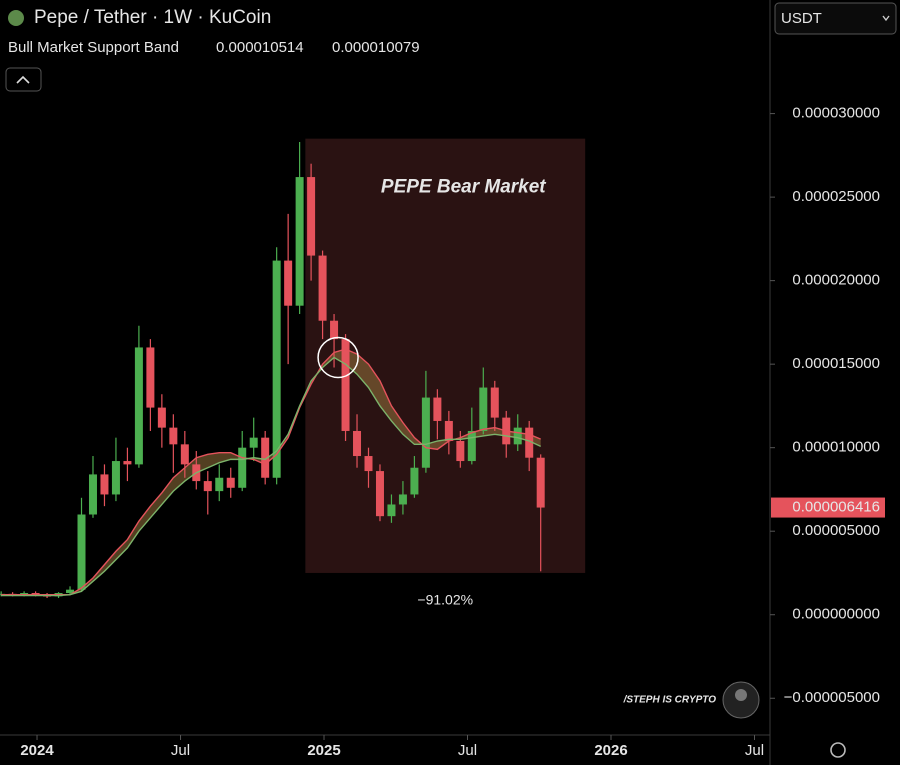  I want to click on change-label: −91.02%, so click(445, 600).